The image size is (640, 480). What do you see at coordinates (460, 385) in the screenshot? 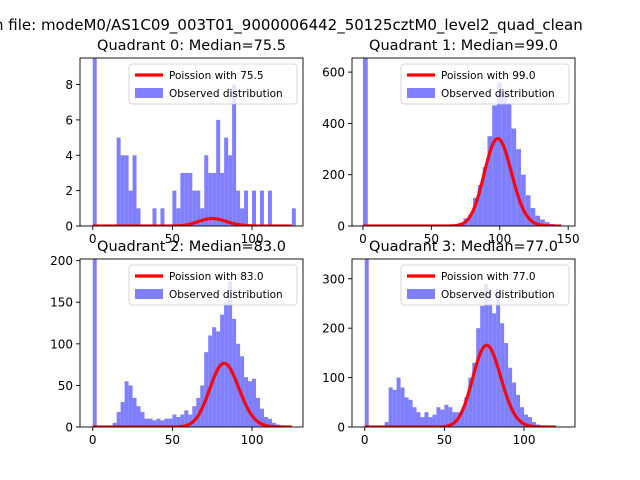
I see `poisson-curve` at bounding box center [460, 385].